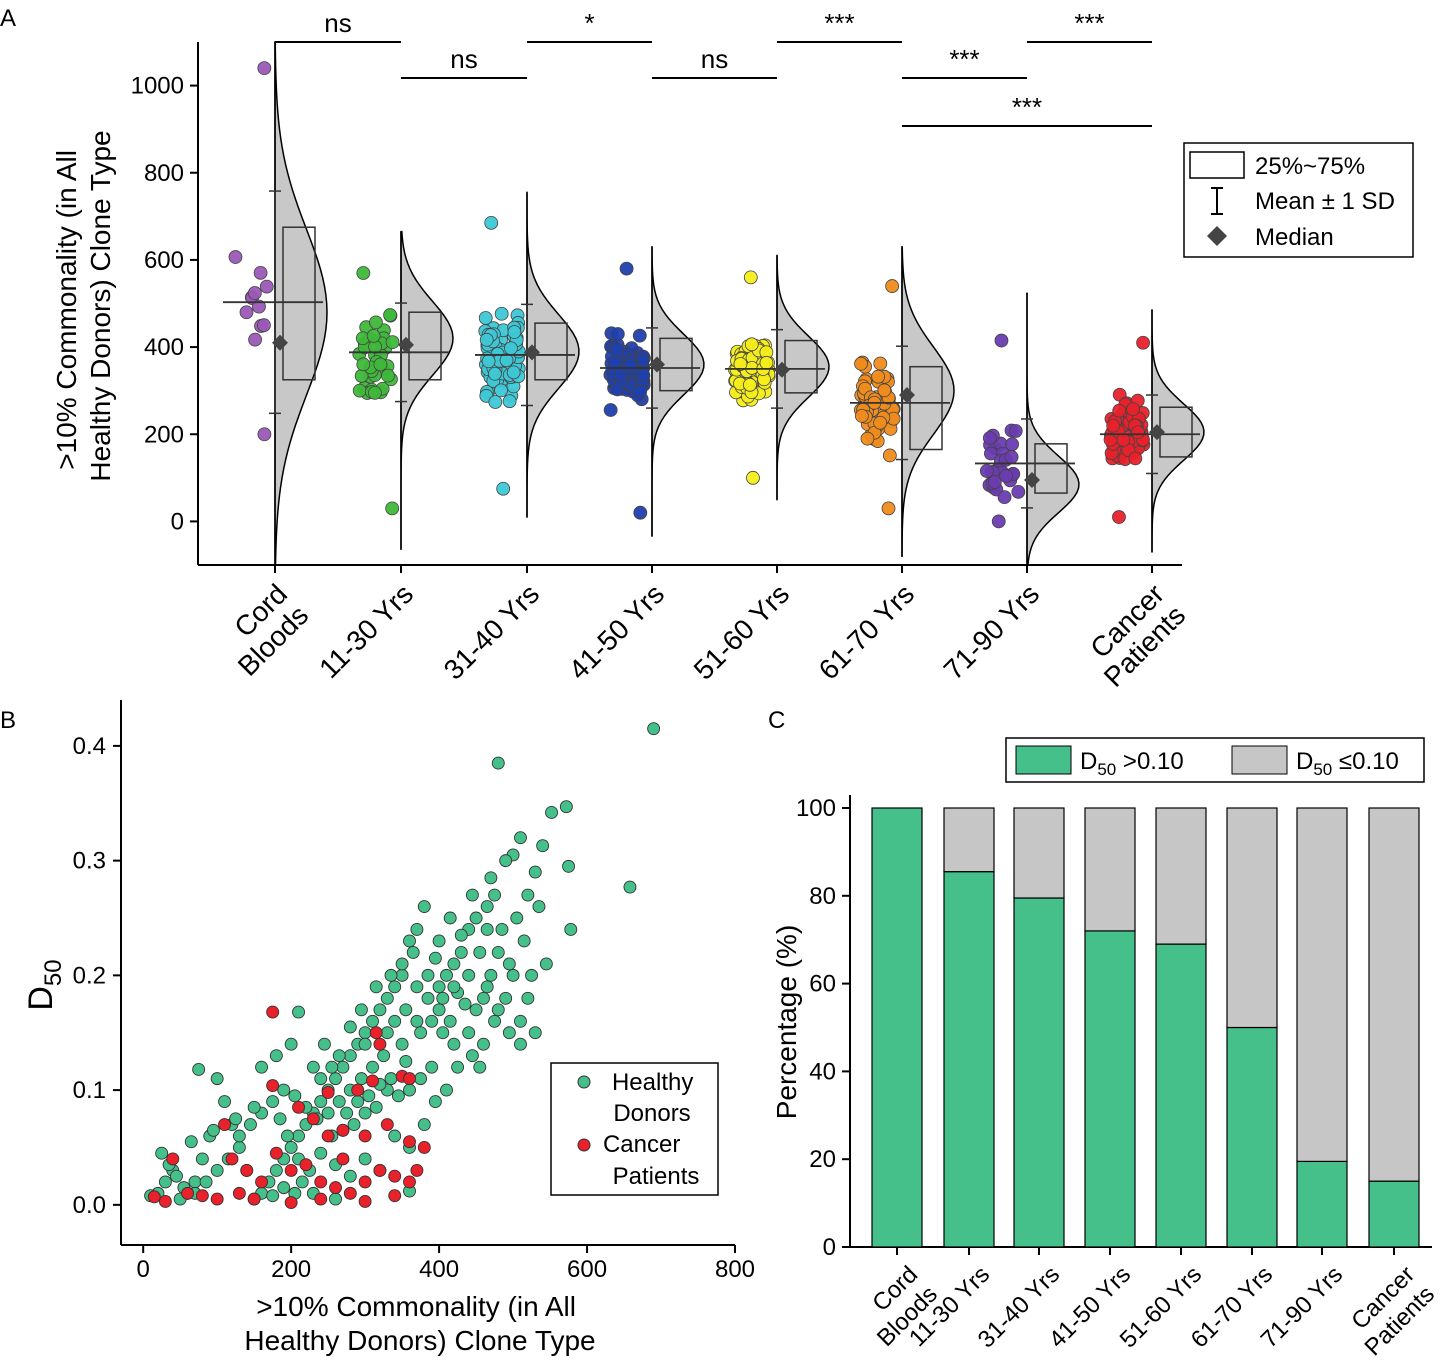  What do you see at coordinates (164, 260) in the screenshot?
I see `a-ytick-label: 600` at bounding box center [164, 260].